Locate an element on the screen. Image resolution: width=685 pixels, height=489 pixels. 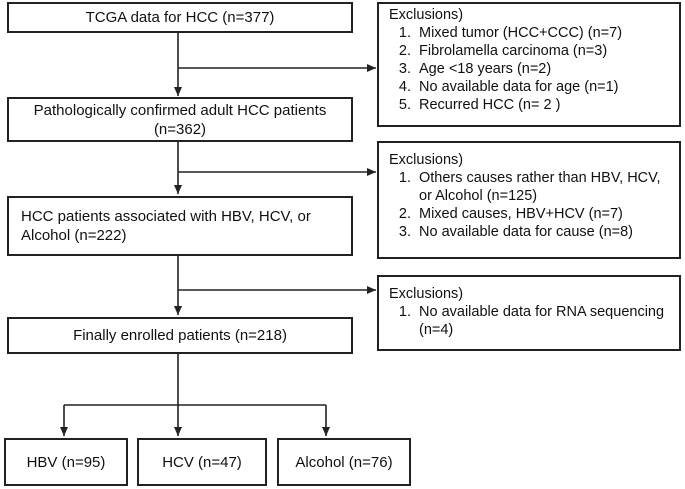
list-item: No available data for cause (n=8) is located at coordinates (544, 232).